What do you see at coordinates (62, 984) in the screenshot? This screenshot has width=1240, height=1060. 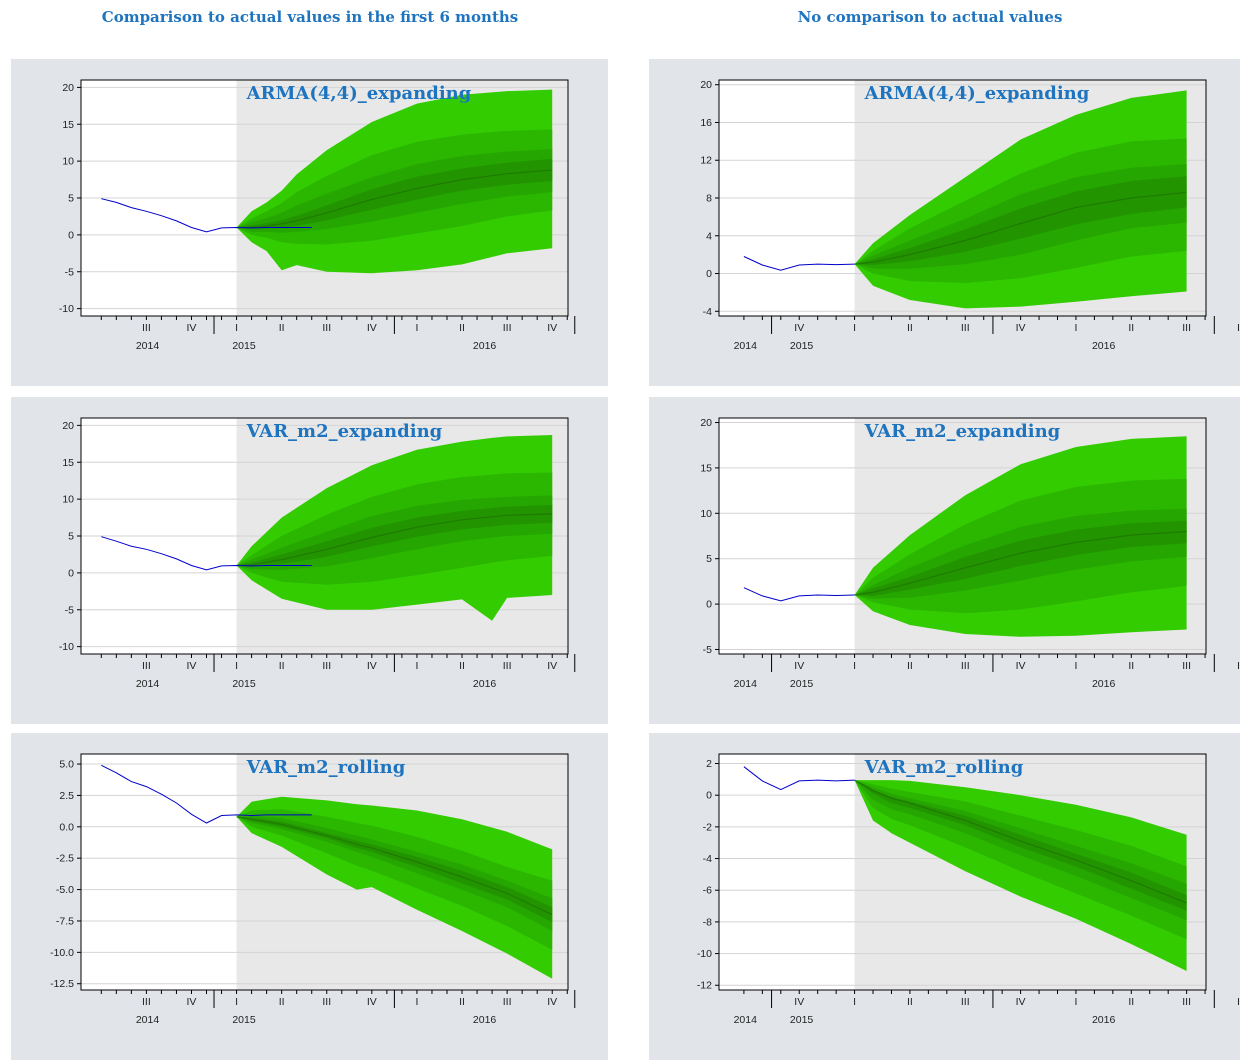 I see `y-tick-label: -12.5` at bounding box center [62, 984].